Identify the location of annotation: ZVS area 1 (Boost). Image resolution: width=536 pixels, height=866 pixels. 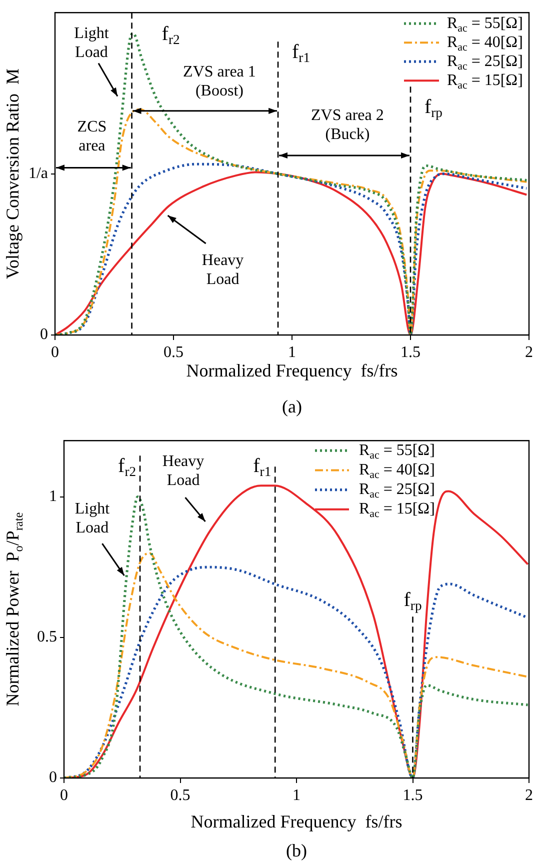
(219, 82).